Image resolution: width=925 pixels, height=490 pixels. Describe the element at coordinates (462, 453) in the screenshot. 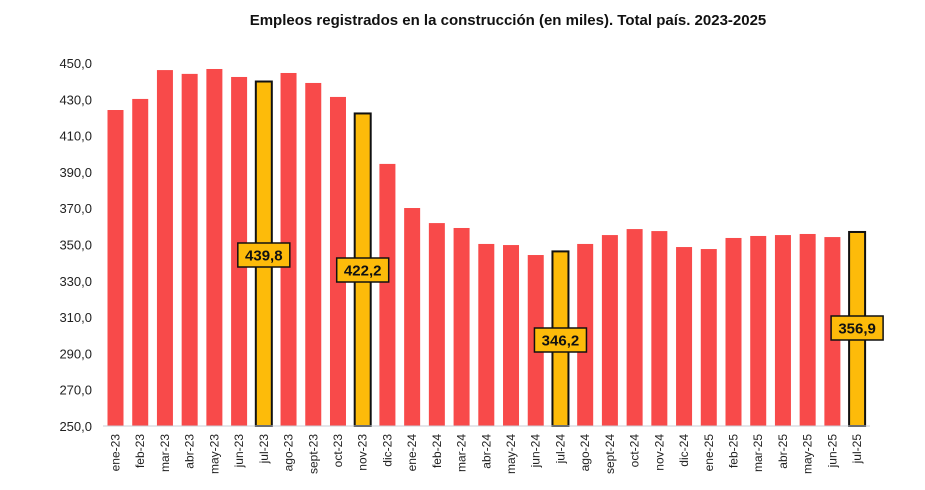

I see `x-tick-label: mar-24` at that location.